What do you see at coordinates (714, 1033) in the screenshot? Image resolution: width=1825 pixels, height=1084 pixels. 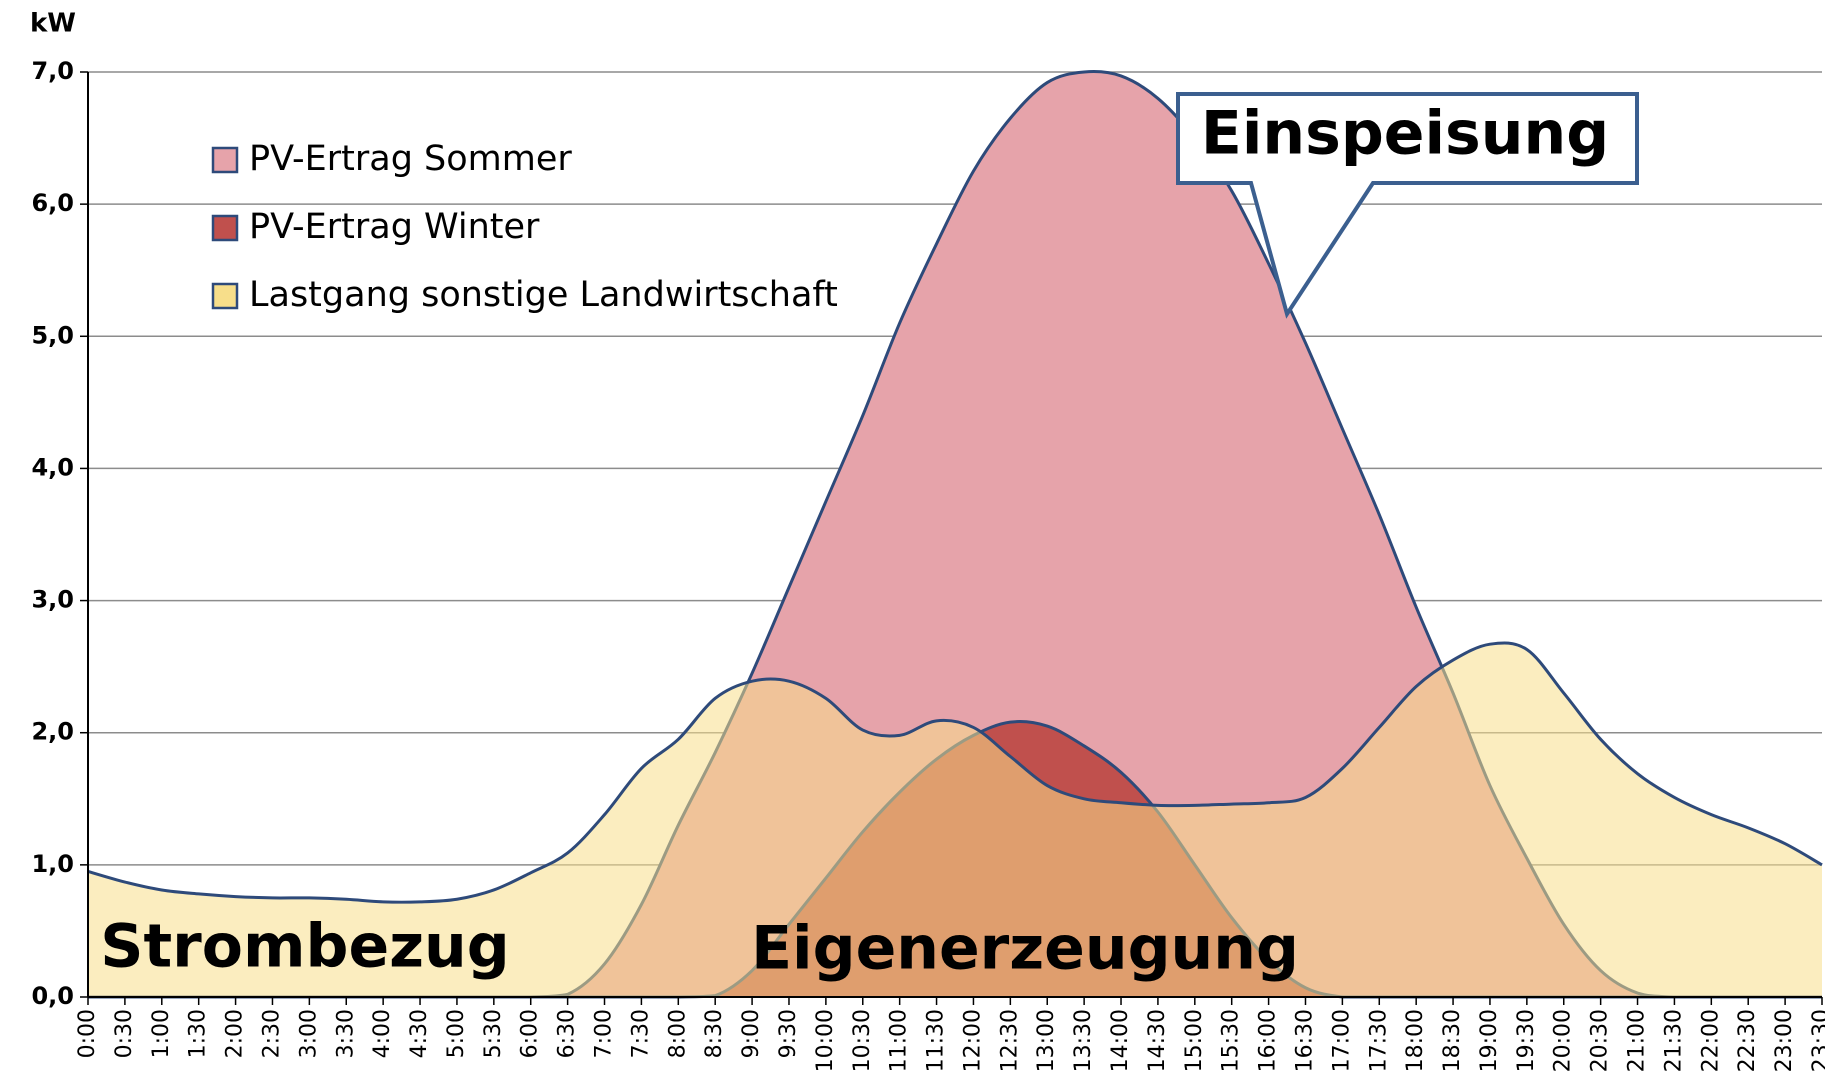 I see `x-tick-label: 8:30` at bounding box center [714, 1033].